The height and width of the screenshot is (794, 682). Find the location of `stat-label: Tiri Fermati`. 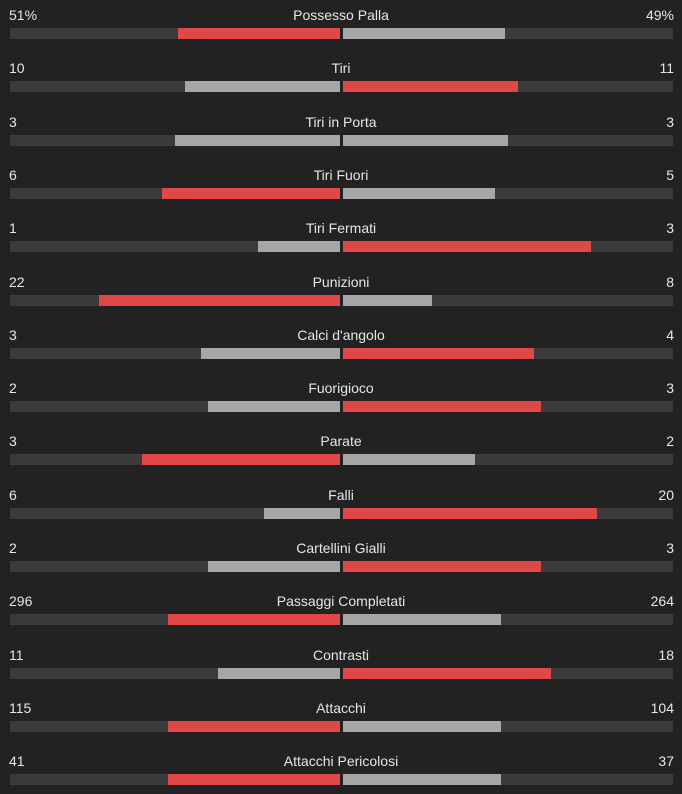

stat-label: Tiri Fermati is located at coordinates (341, 228).